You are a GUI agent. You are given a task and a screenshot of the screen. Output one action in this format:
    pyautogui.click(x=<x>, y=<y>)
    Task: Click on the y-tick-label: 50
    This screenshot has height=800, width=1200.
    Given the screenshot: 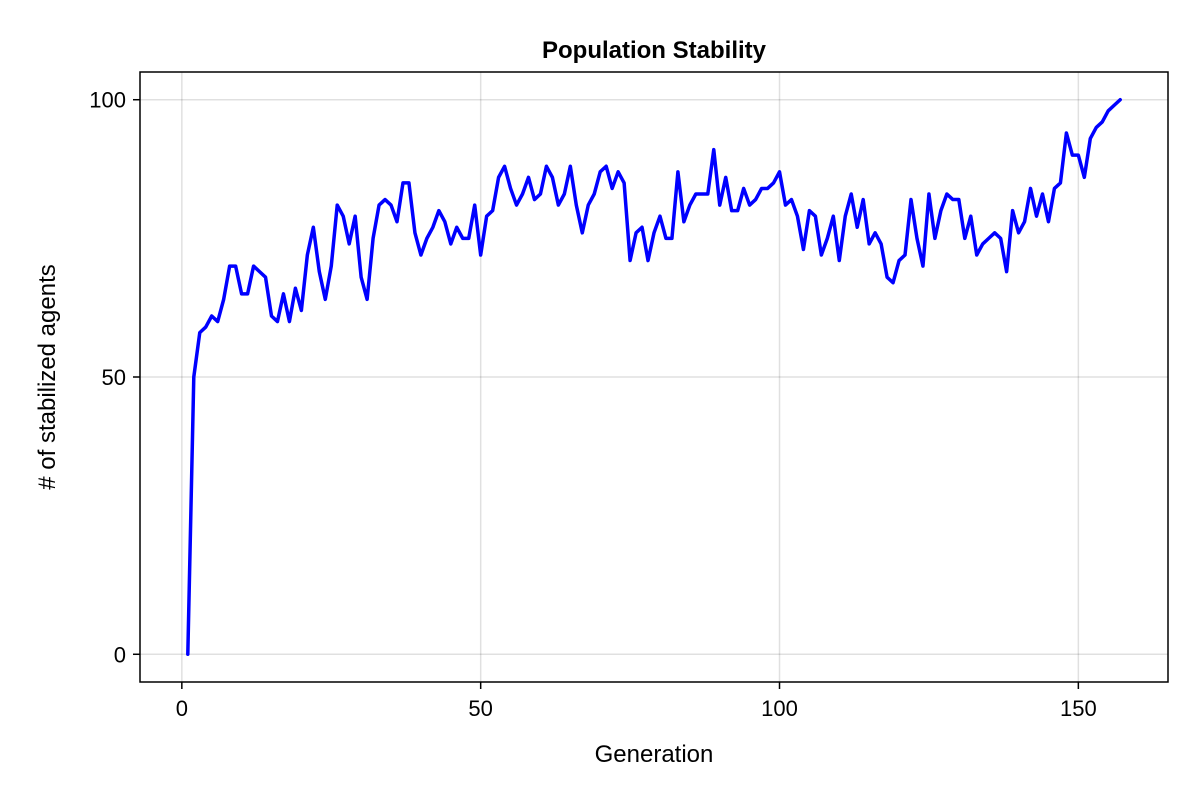 What is the action you would take?
    pyautogui.click(x=114, y=377)
    